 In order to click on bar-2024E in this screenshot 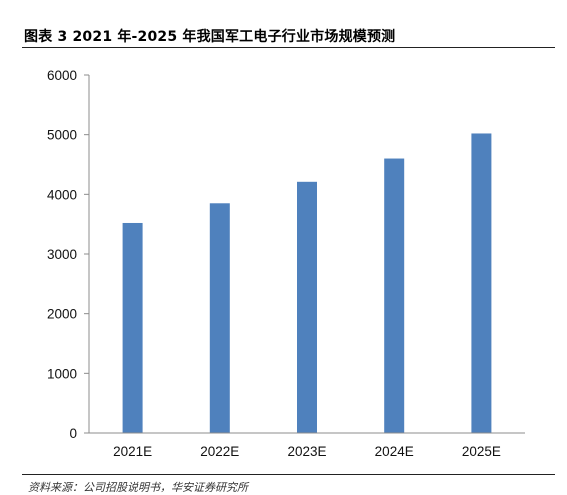, I will do `click(394, 296)`.